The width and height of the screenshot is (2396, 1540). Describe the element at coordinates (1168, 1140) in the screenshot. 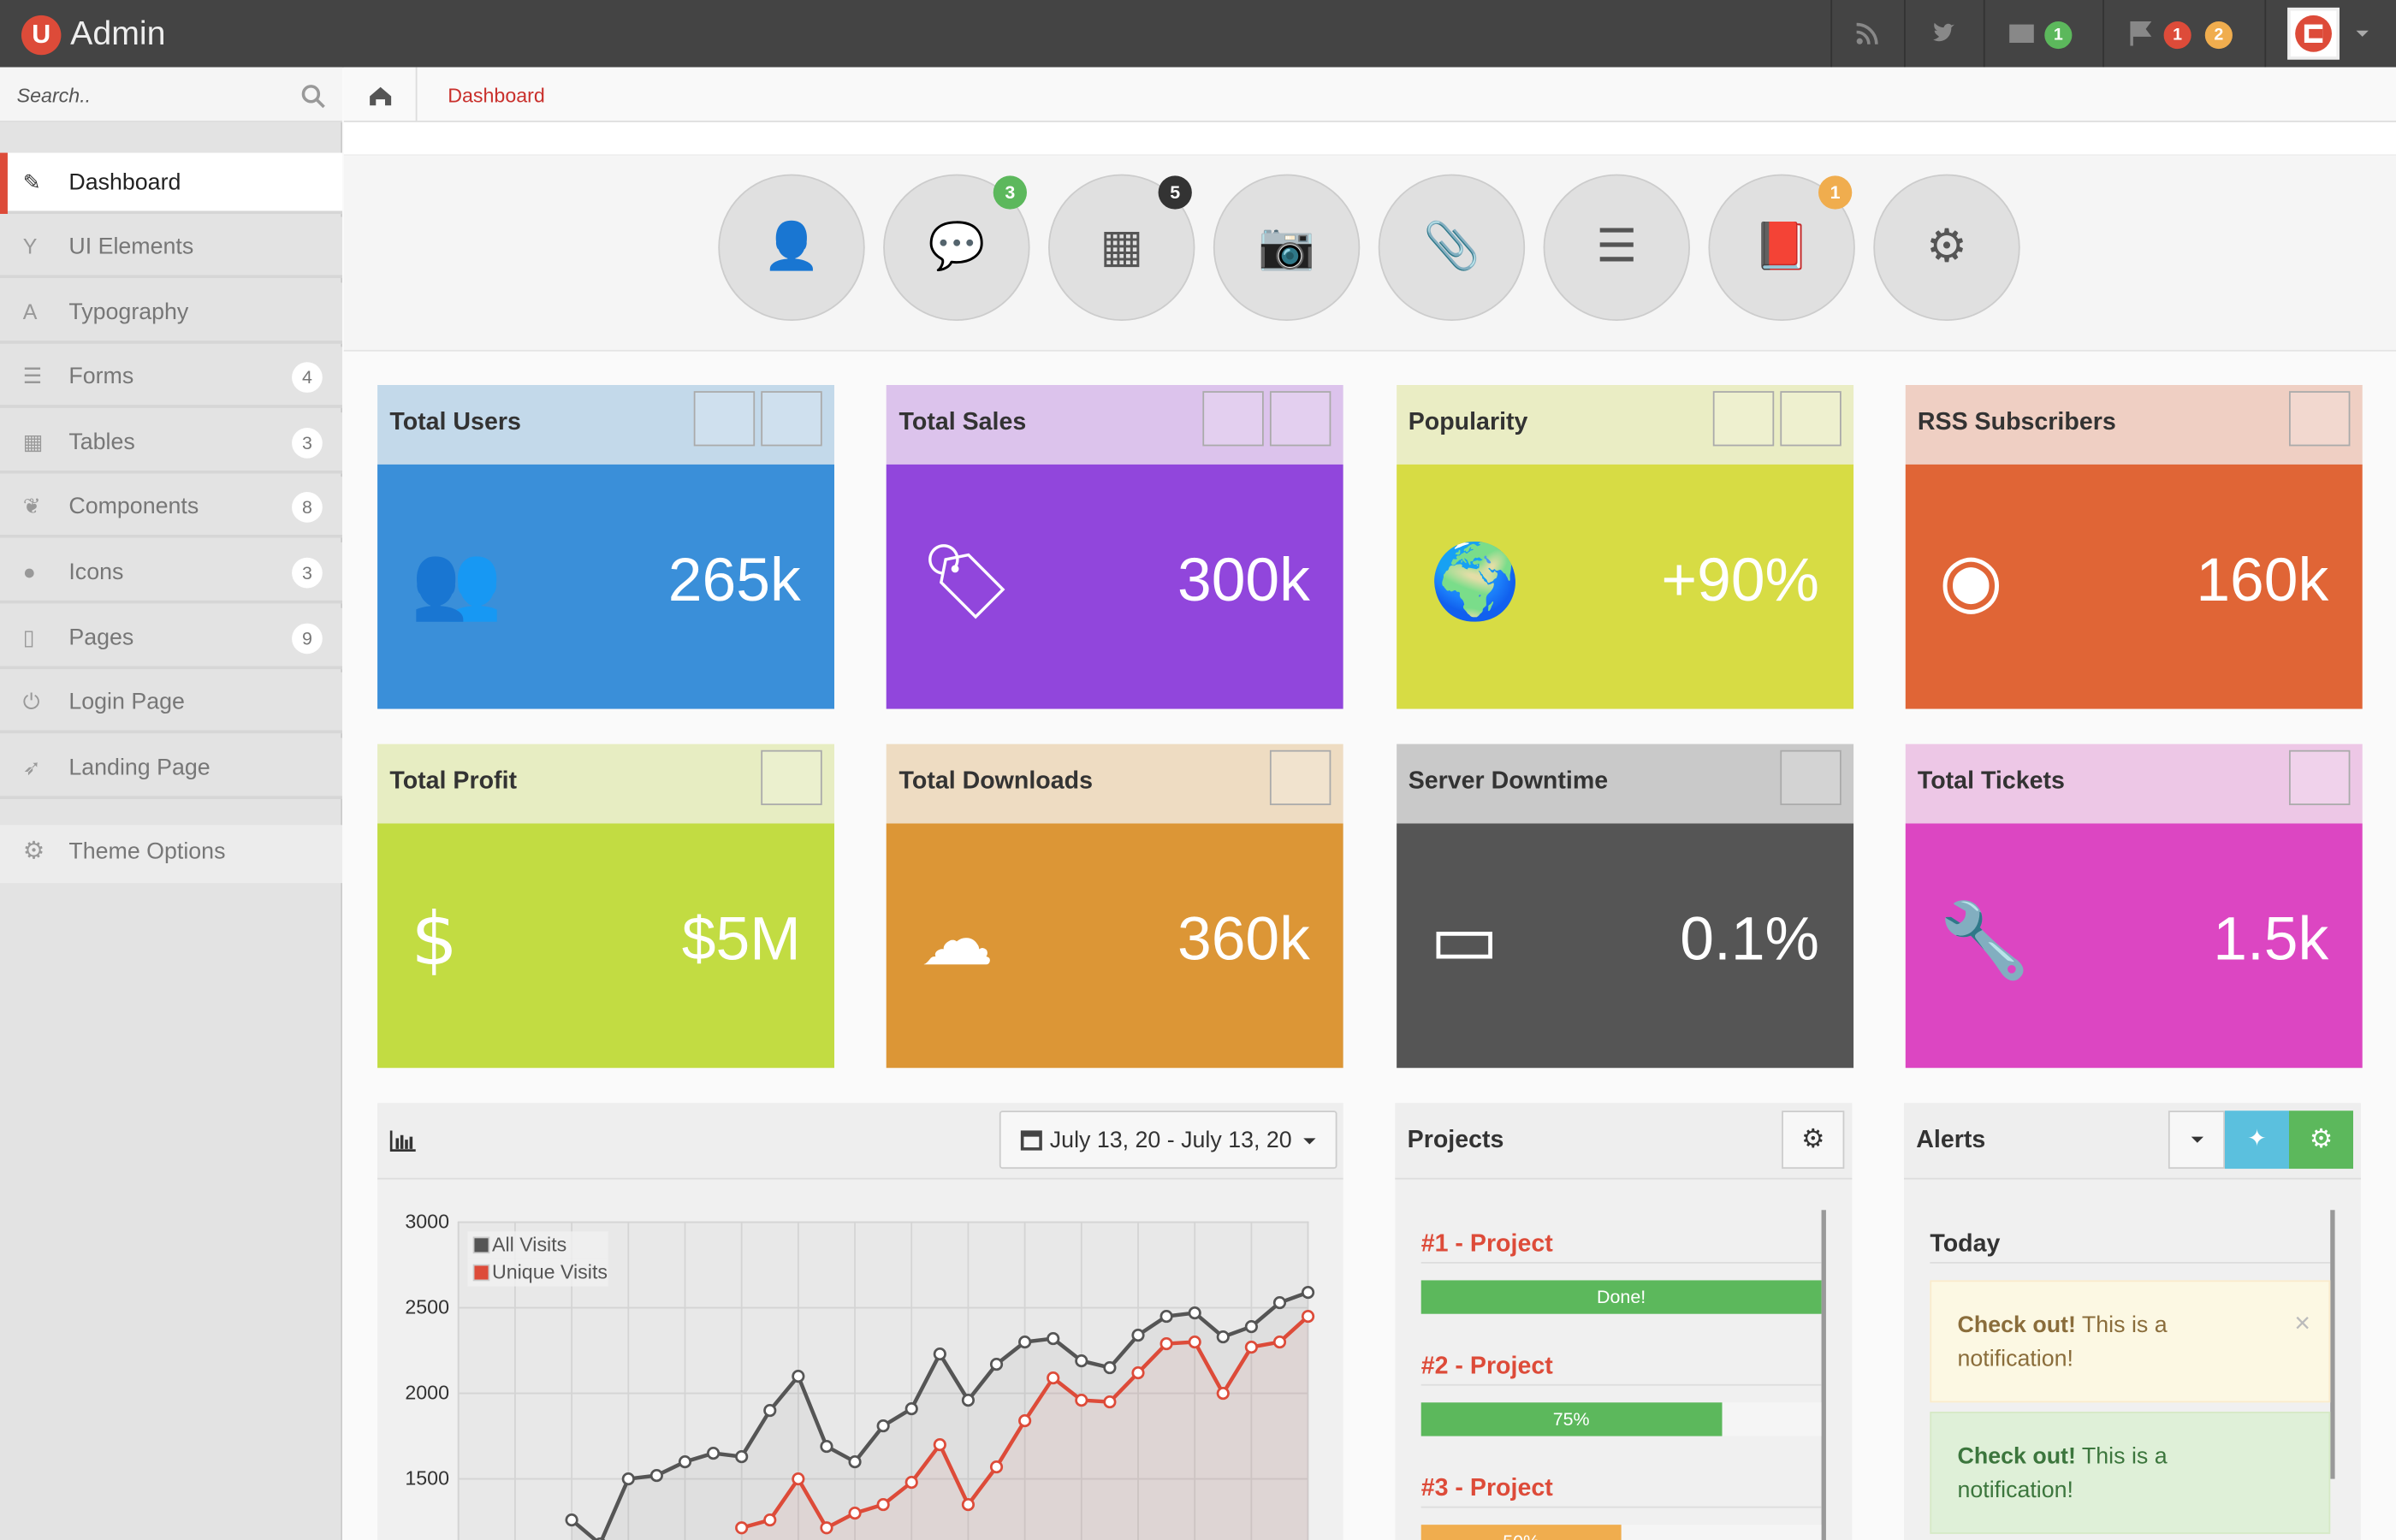

I see `date-range-picker: July 13, 20 - July 13, 20` at that location.